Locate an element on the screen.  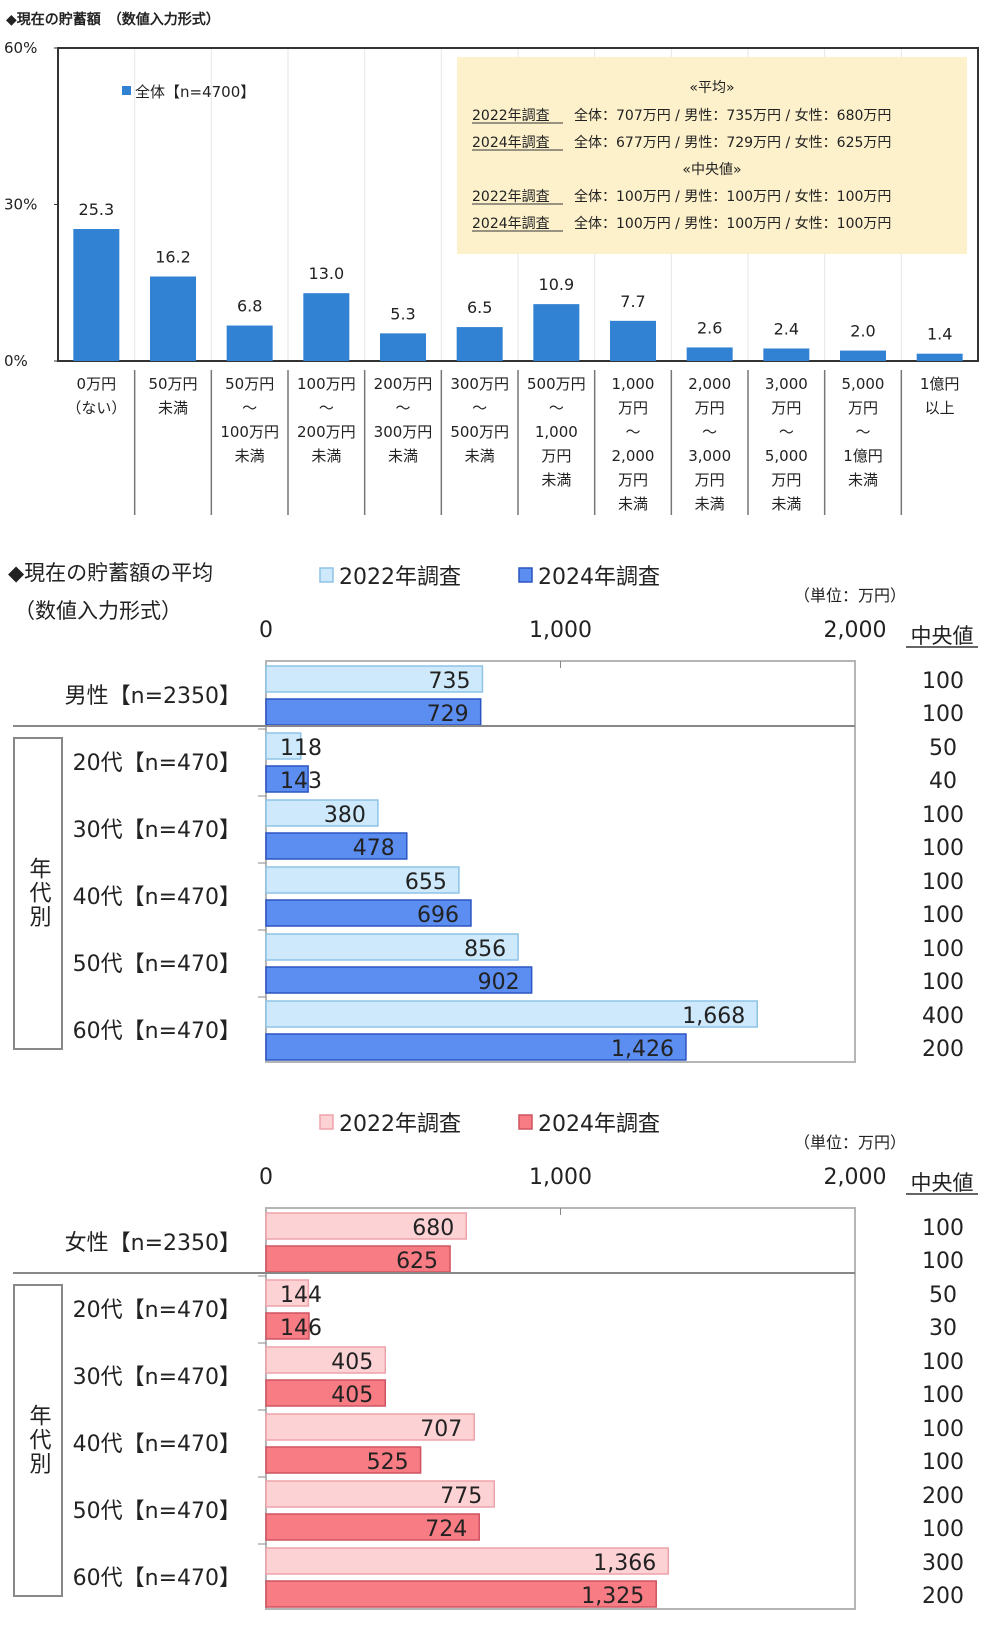
data-label: 724 is located at coordinates (446, 1529).